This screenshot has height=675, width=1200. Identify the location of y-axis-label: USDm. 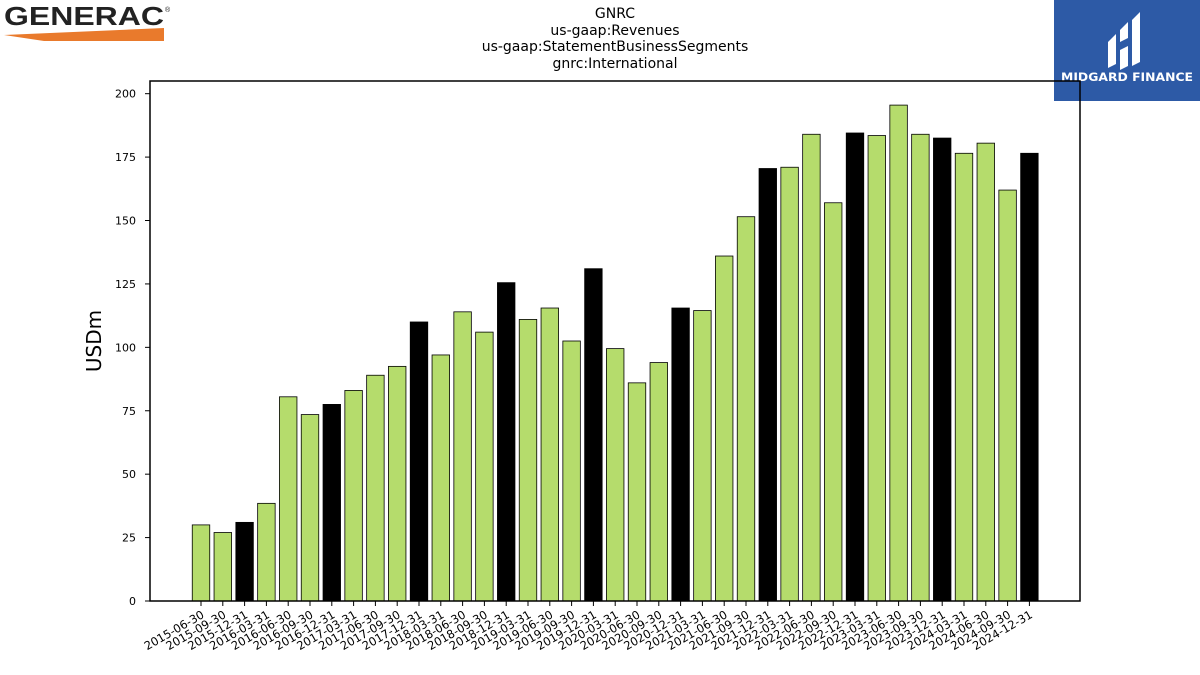
(94, 341).